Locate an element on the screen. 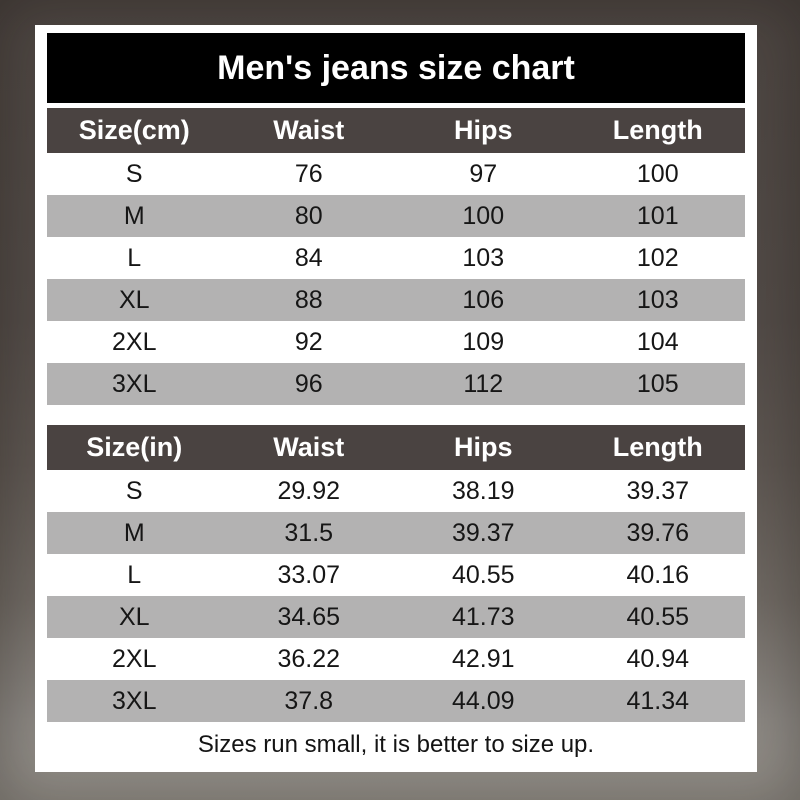  measurement-cell: 41.34 is located at coordinates (658, 700).